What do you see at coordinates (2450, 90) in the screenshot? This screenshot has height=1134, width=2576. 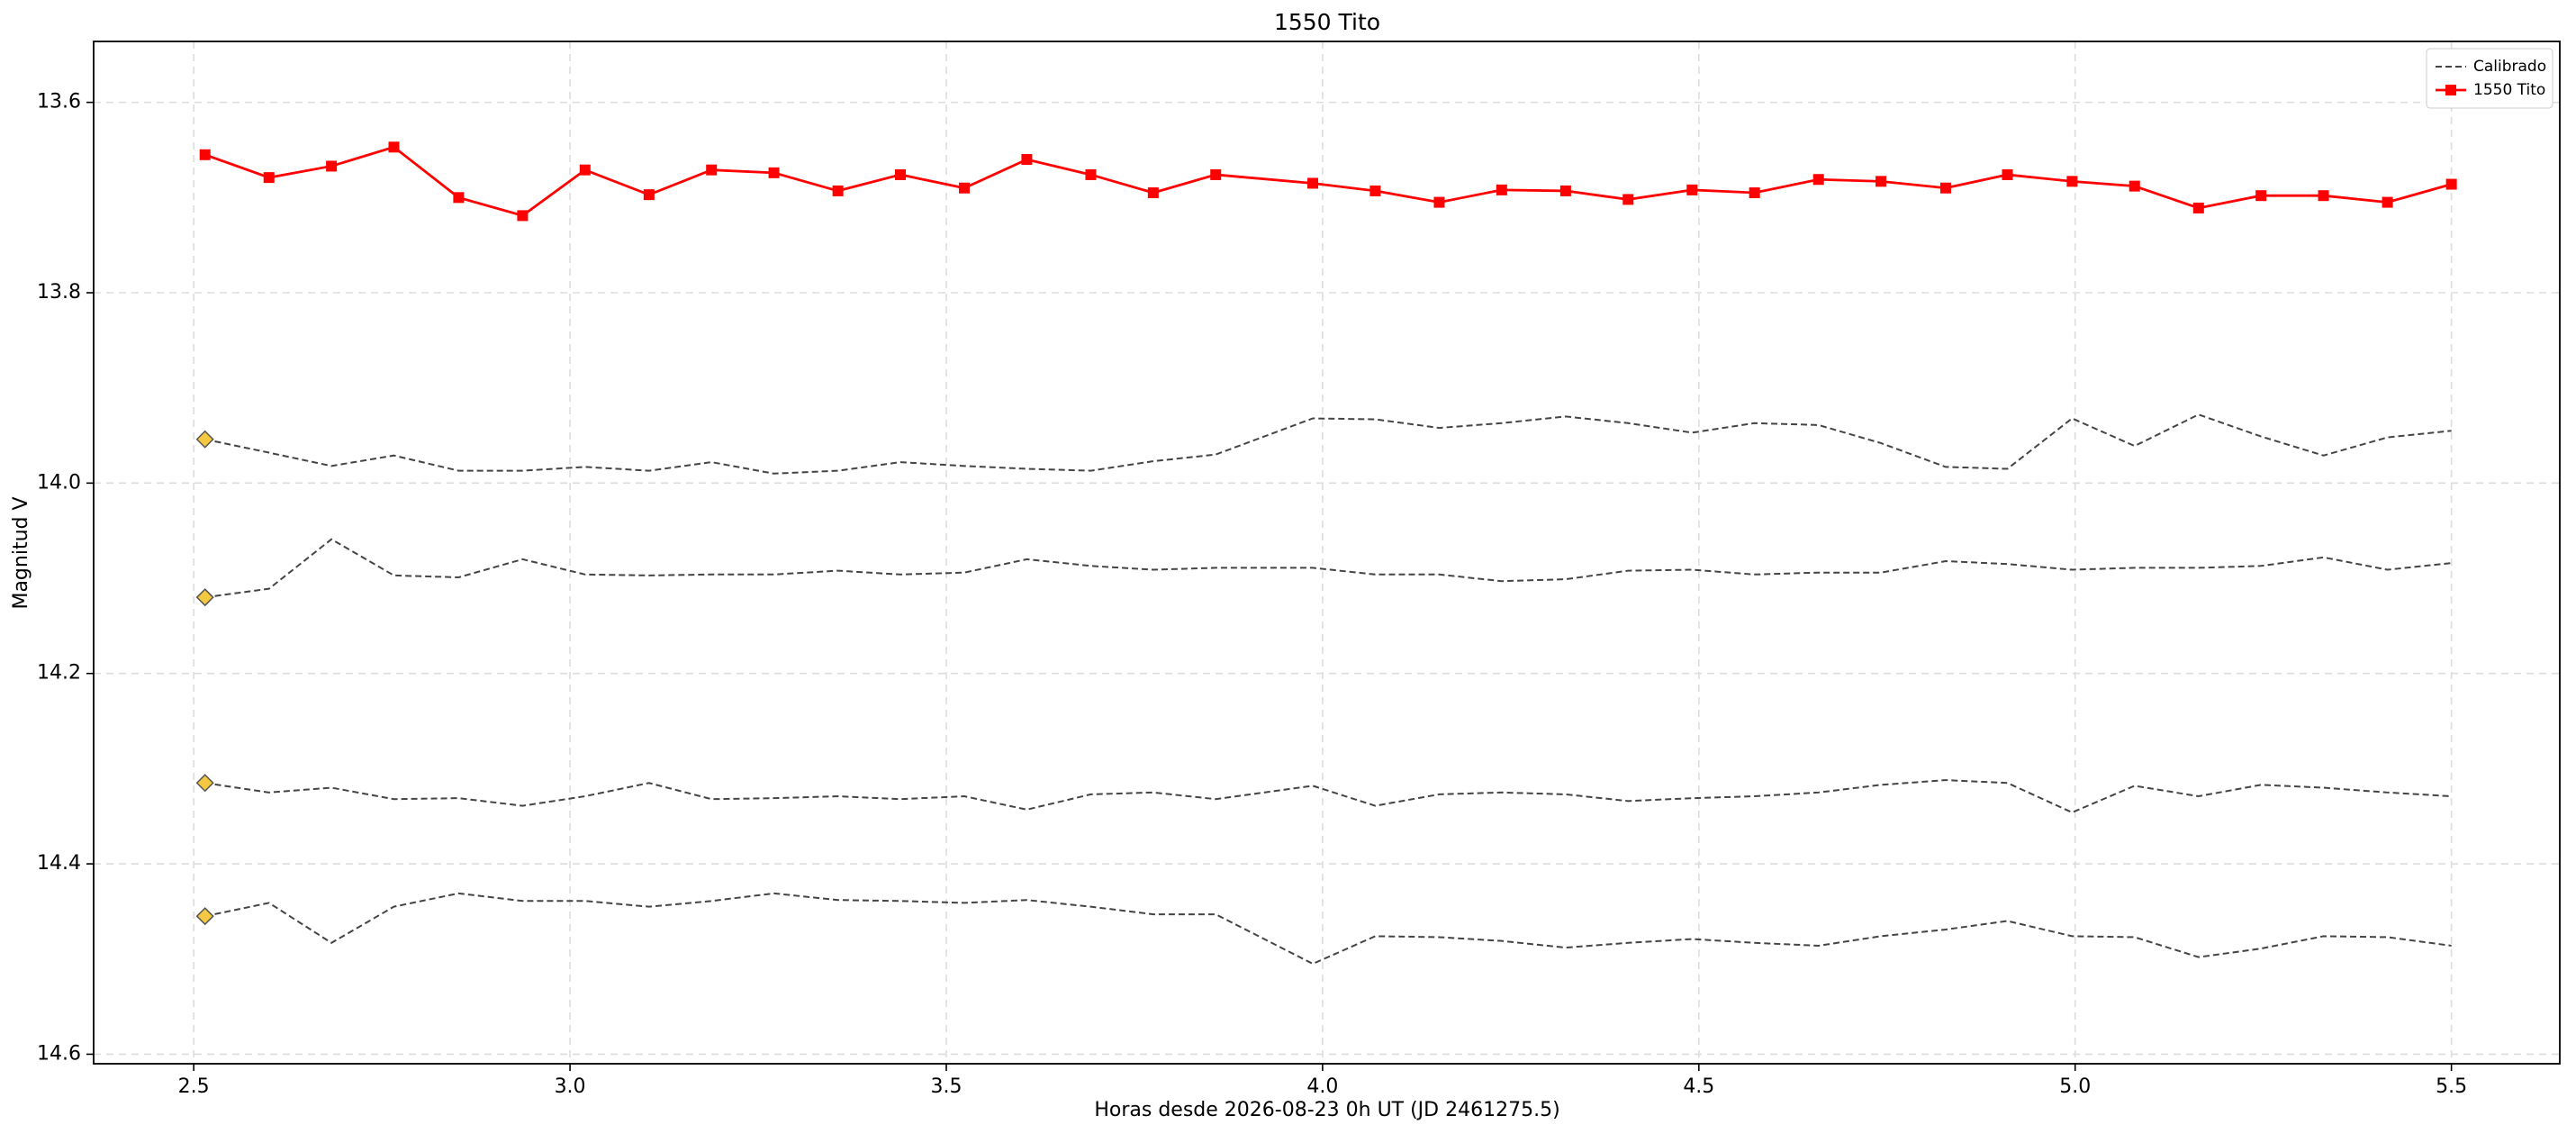 I see `legend-marker` at bounding box center [2450, 90].